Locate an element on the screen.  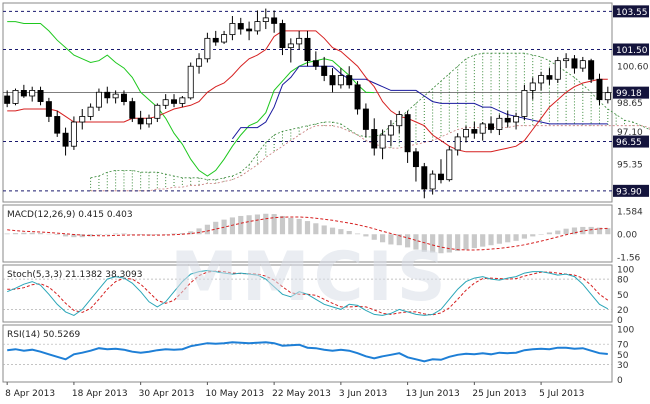
panel-frame-rsi is located at coordinates (307, 353).